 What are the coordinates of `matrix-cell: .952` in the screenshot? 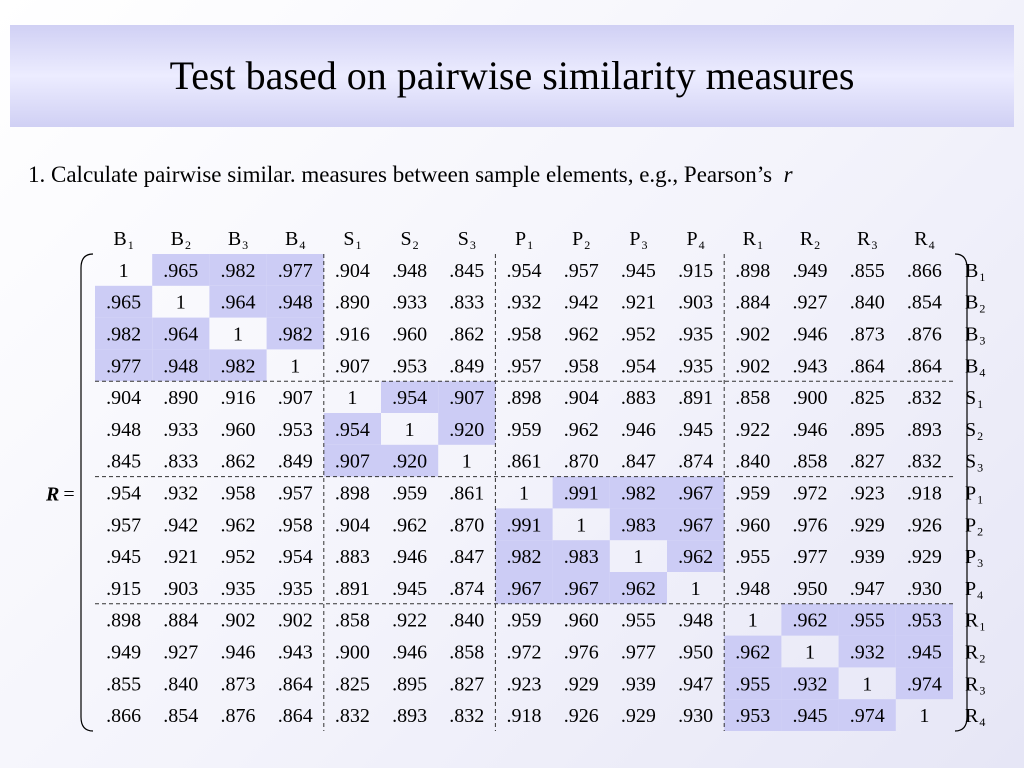 It's located at (238, 557).